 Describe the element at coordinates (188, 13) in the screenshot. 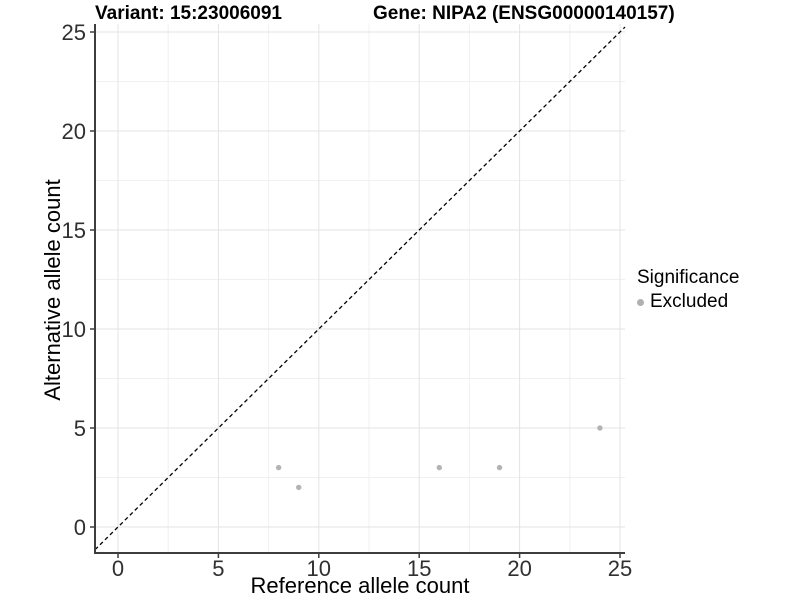

I see `variant-title: Variant: 15:23006091` at that location.